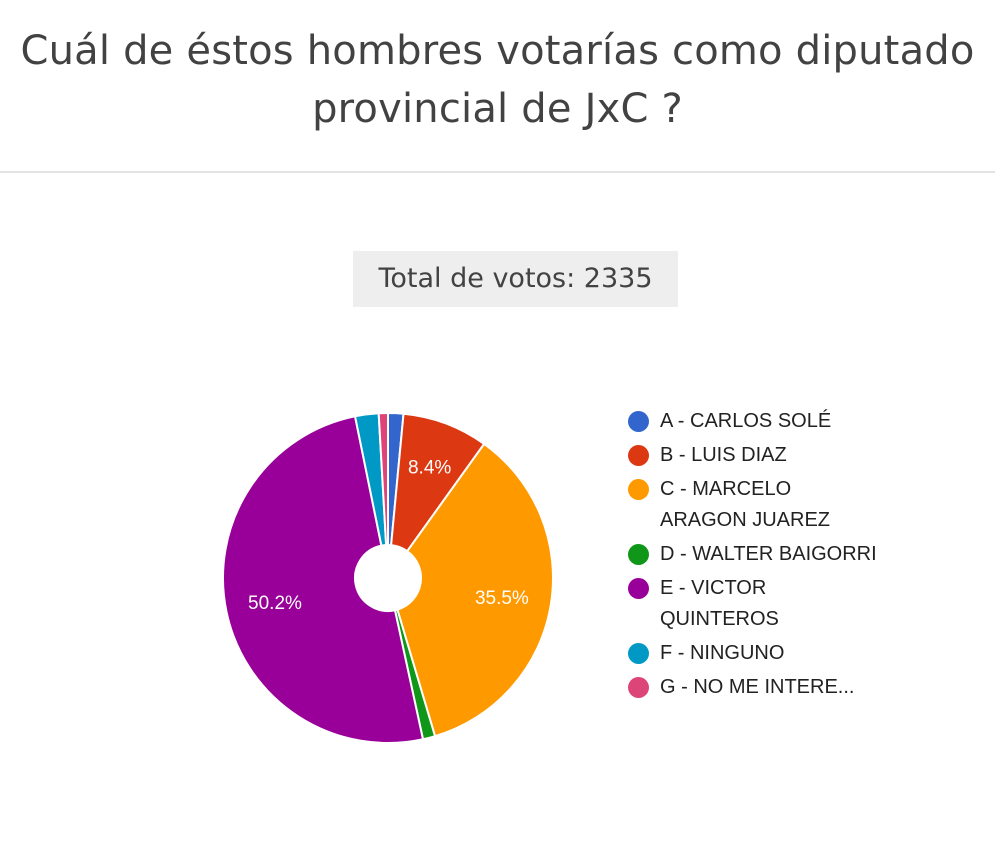 This screenshot has height=844, width=995. I want to click on legend-label: B - LUIS DIAZ, so click(723, 455).